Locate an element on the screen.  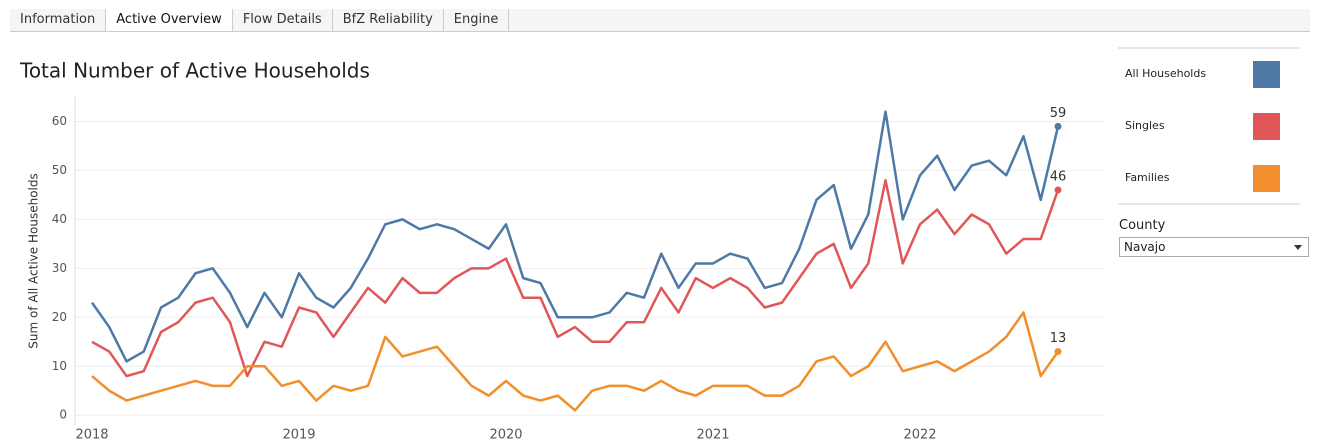
x-tick-label: 2018 is located at coordinates (91, 435).